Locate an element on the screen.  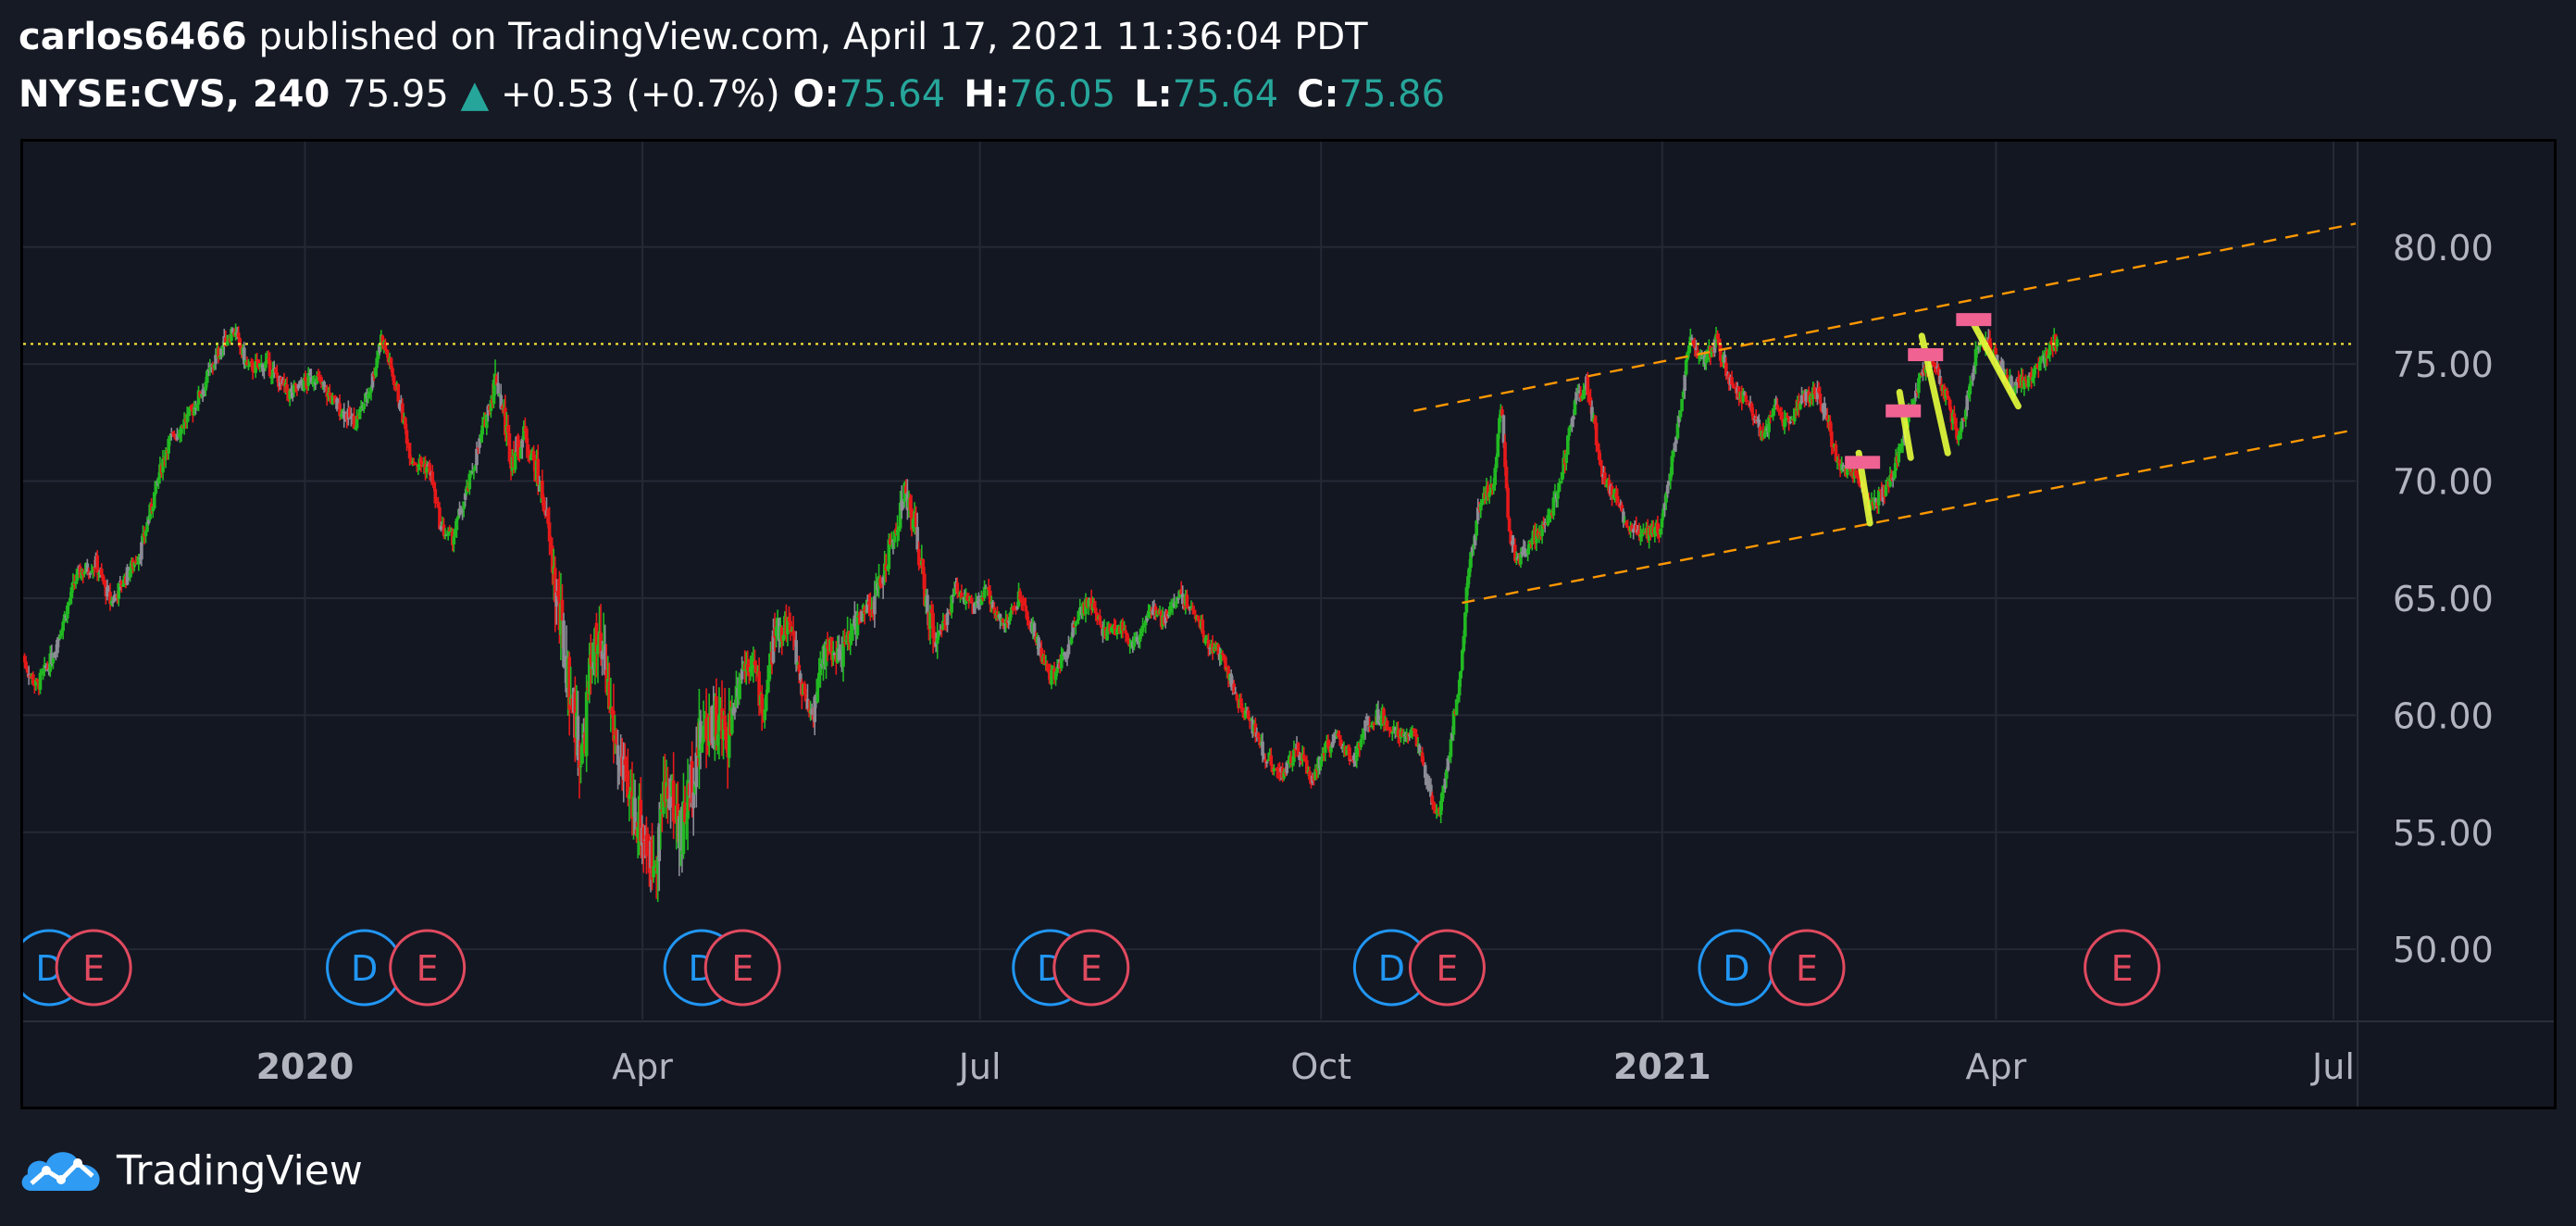
symbol-label: NYSE:CVS, 240 is located at coordinates (174, 94).